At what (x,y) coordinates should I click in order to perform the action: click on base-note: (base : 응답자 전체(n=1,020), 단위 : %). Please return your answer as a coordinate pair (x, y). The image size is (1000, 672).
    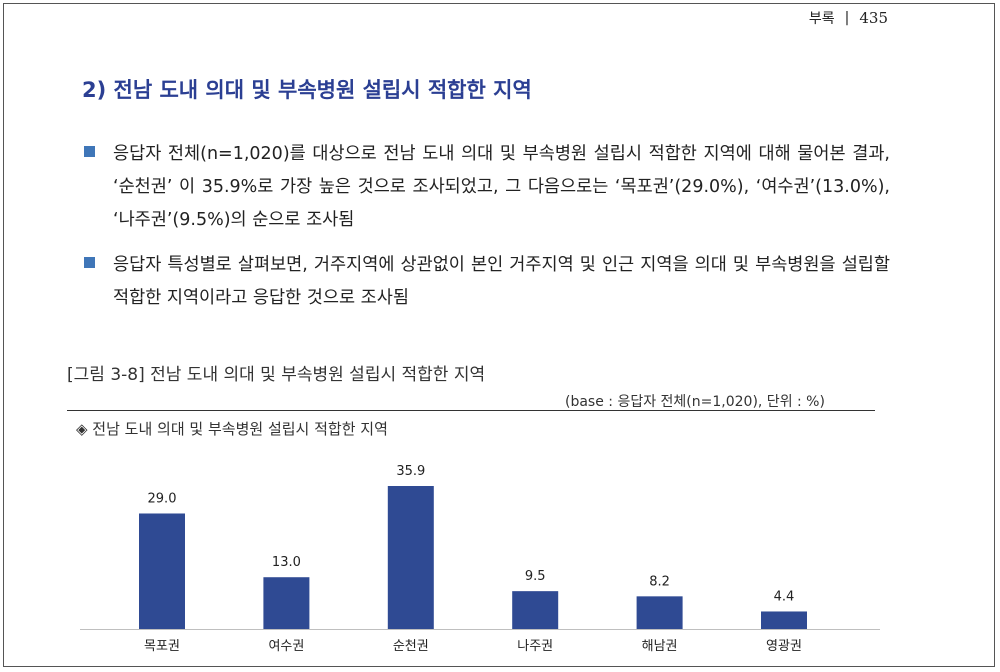
    Looking at the image, I should click on (695, 402).